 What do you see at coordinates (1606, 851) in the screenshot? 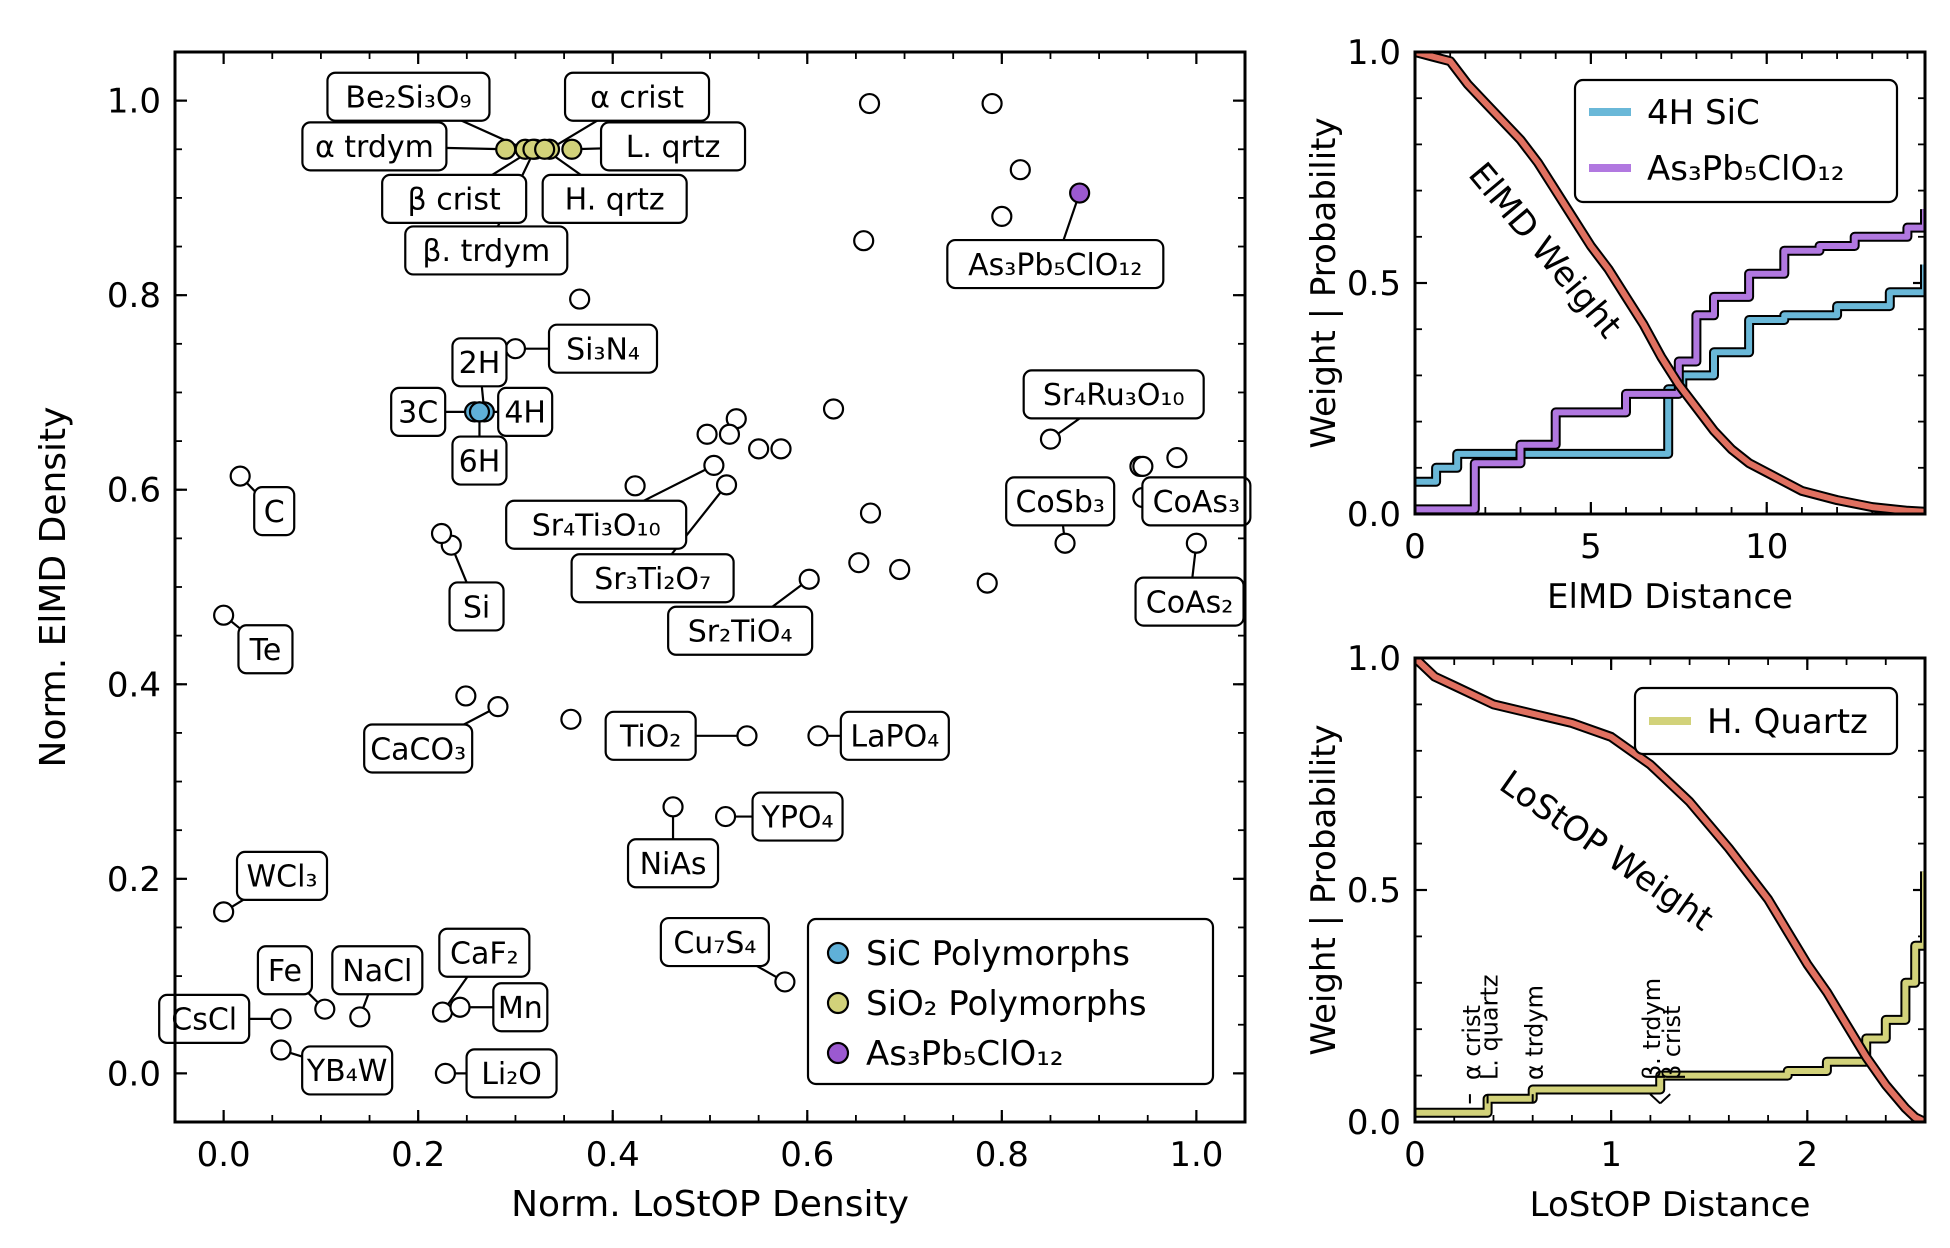
I see `weight-annotation: LoStOP Weight` at bounding box center [1606, 851].